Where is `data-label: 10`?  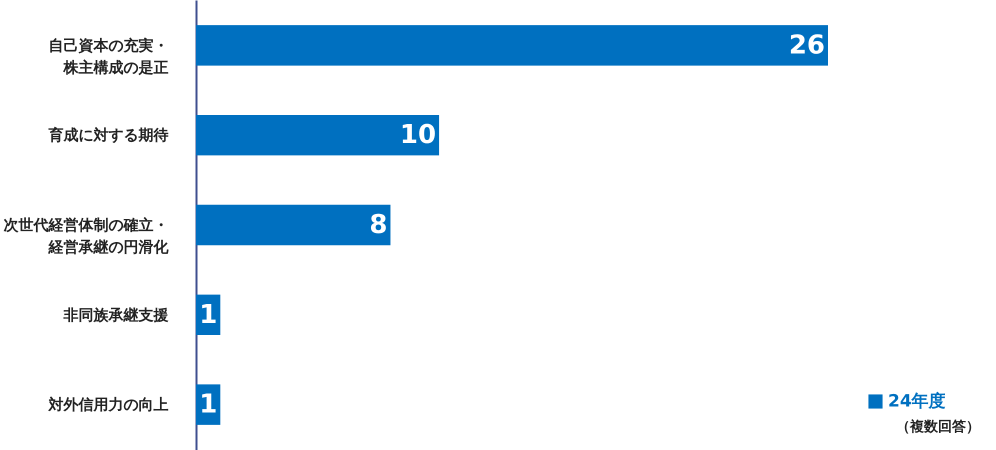 data-label: 10 is located at coordinates (418, 135).